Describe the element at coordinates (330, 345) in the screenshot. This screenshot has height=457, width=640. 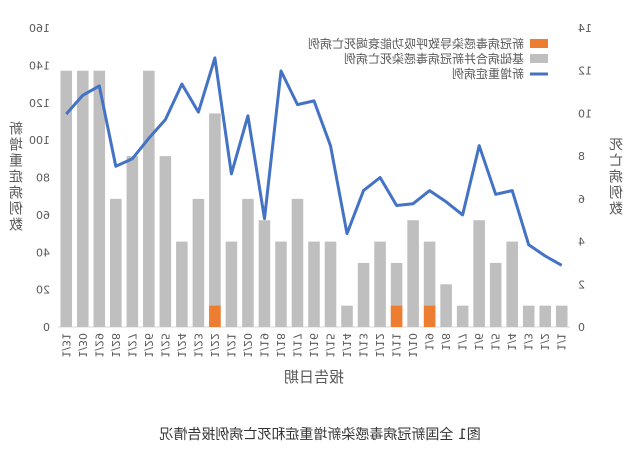
I see `x-tick-label: 1/15` at that location.